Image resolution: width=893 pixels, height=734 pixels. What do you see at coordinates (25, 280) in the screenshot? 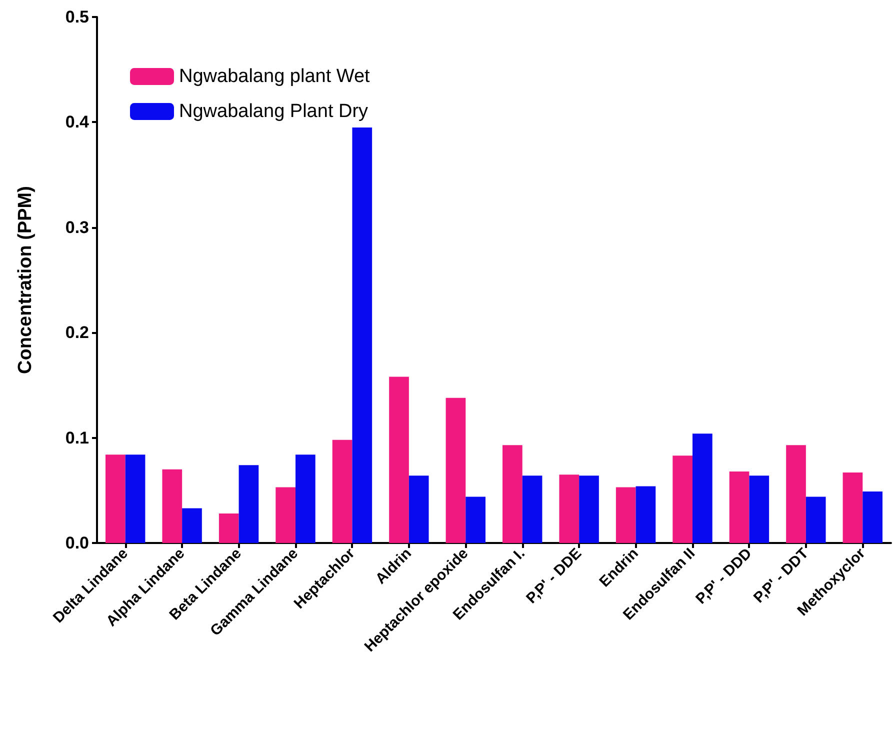
I see `y-axis-title: Concentration (PPM)` at bounding box center [25, 280].